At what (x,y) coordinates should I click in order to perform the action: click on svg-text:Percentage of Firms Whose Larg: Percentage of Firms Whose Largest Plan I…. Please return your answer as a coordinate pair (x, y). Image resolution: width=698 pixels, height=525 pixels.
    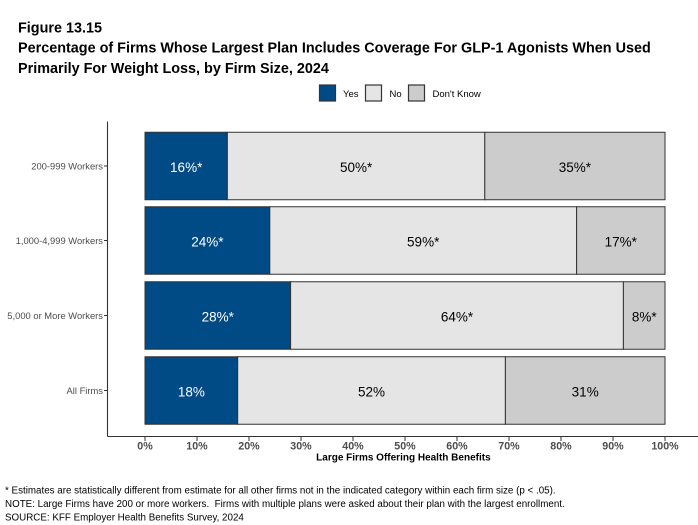
    Looking at the image, I should click on (334, 49).